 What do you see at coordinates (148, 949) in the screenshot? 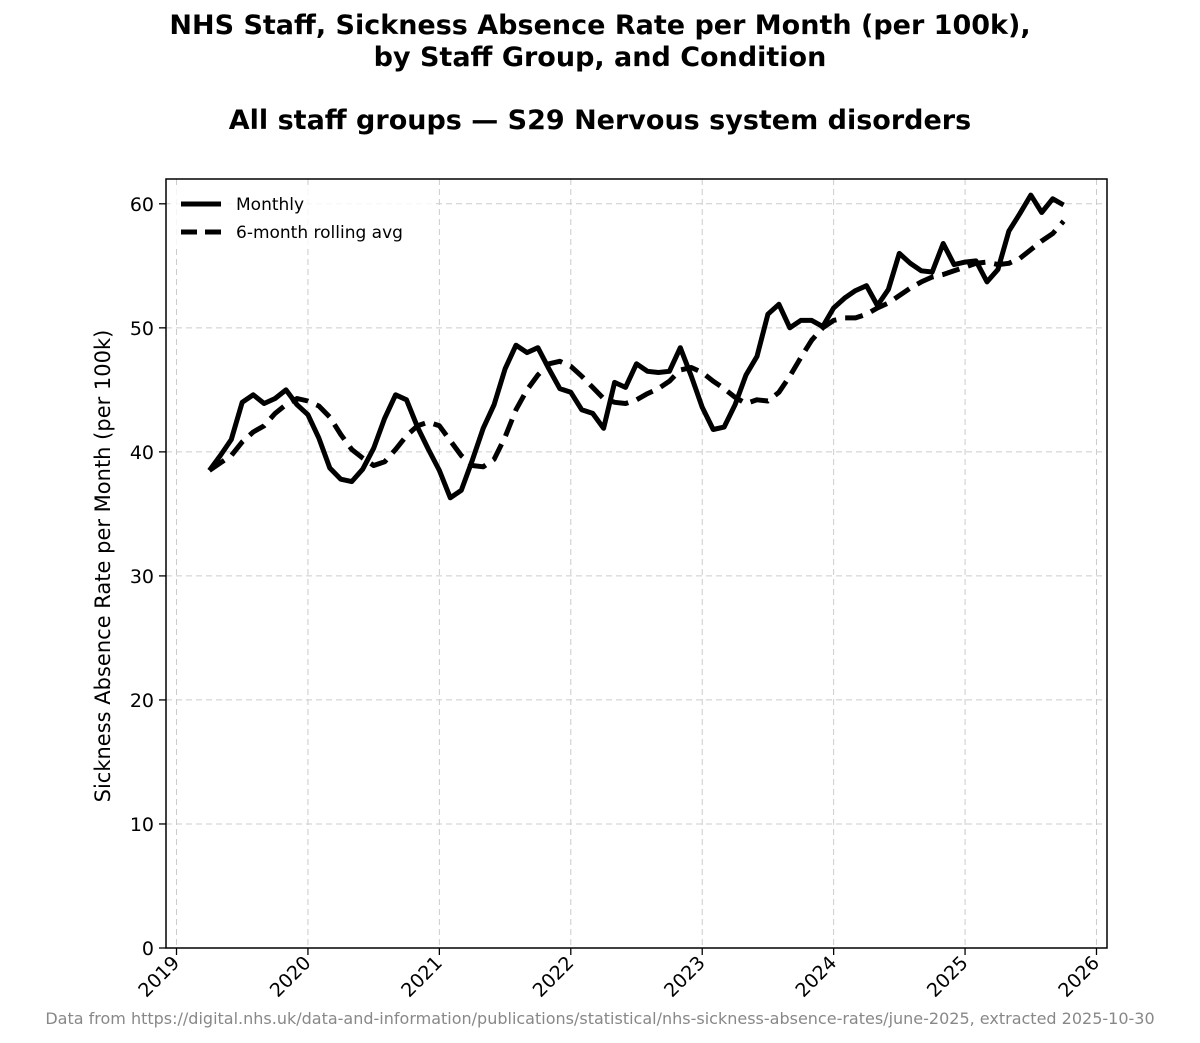
I see `y-tick-label: 0` at bounding box center [148, 949].